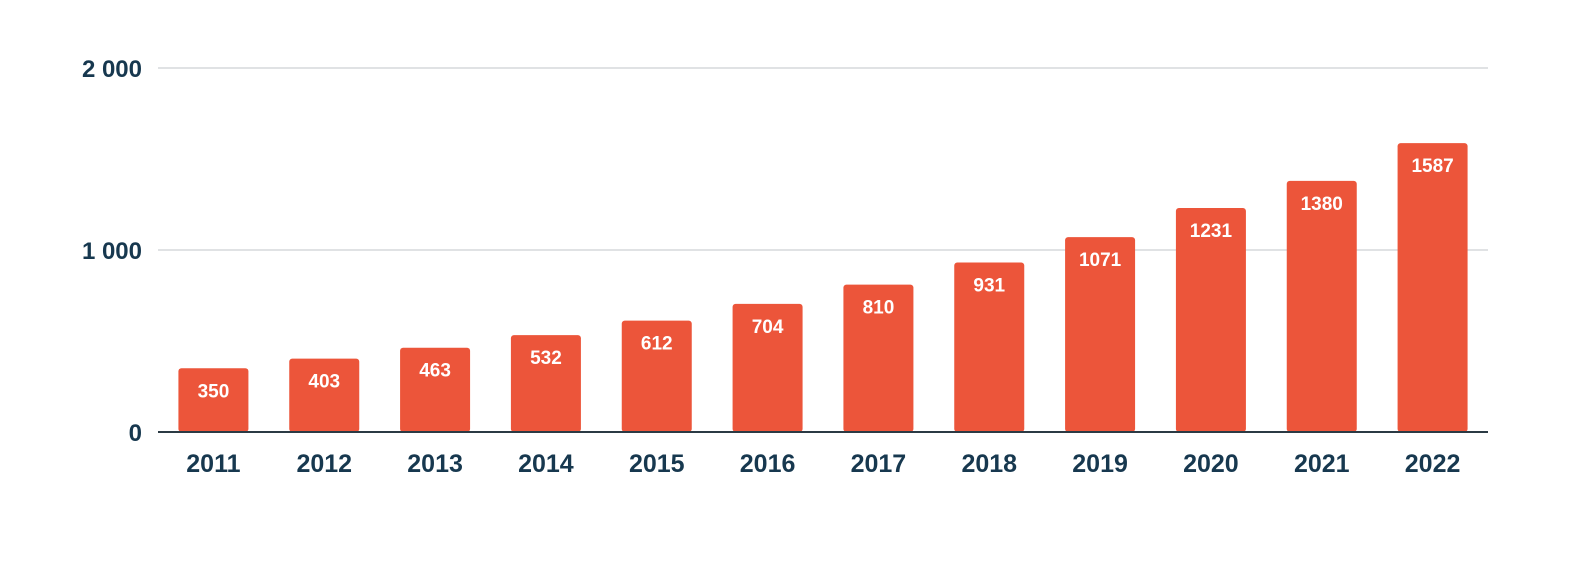 This screenshot has width=1574, height=569. Describe the element at coordinates (768, 327) in the screenshot. I see `data-label-2016: 704` at that location.